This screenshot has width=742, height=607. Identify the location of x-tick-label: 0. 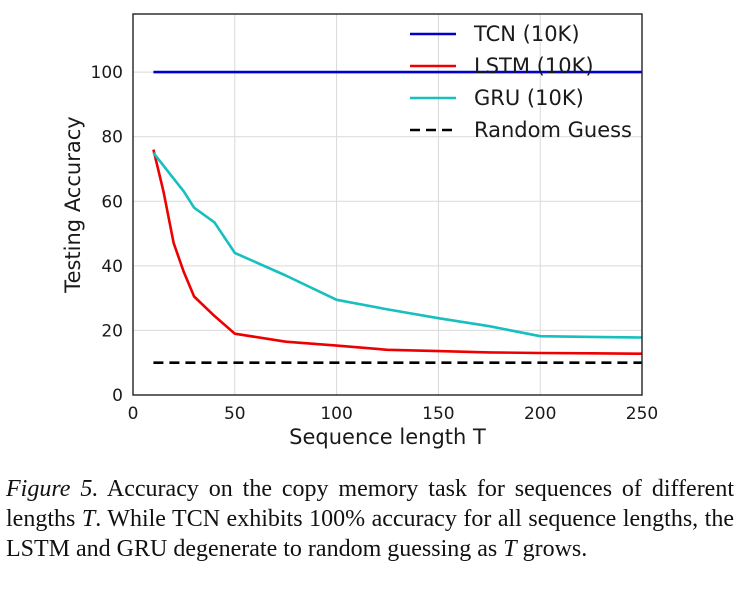
(133, 414).